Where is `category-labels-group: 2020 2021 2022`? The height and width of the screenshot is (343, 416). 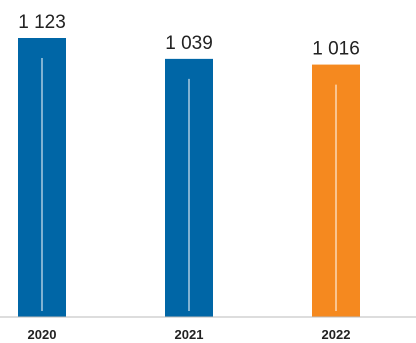 category-labels-group: 2020 2021 2022 is located at coordinates (189, 334).